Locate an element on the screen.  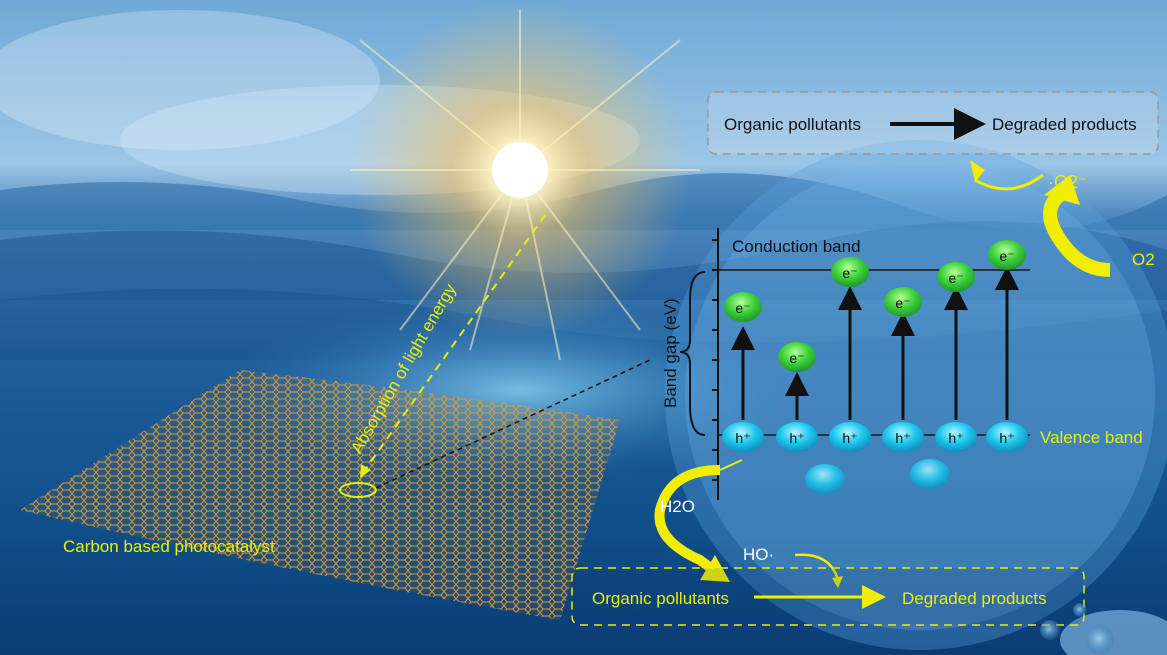
conduction-band-label: Conduction band is located at coordinates (796, 246).